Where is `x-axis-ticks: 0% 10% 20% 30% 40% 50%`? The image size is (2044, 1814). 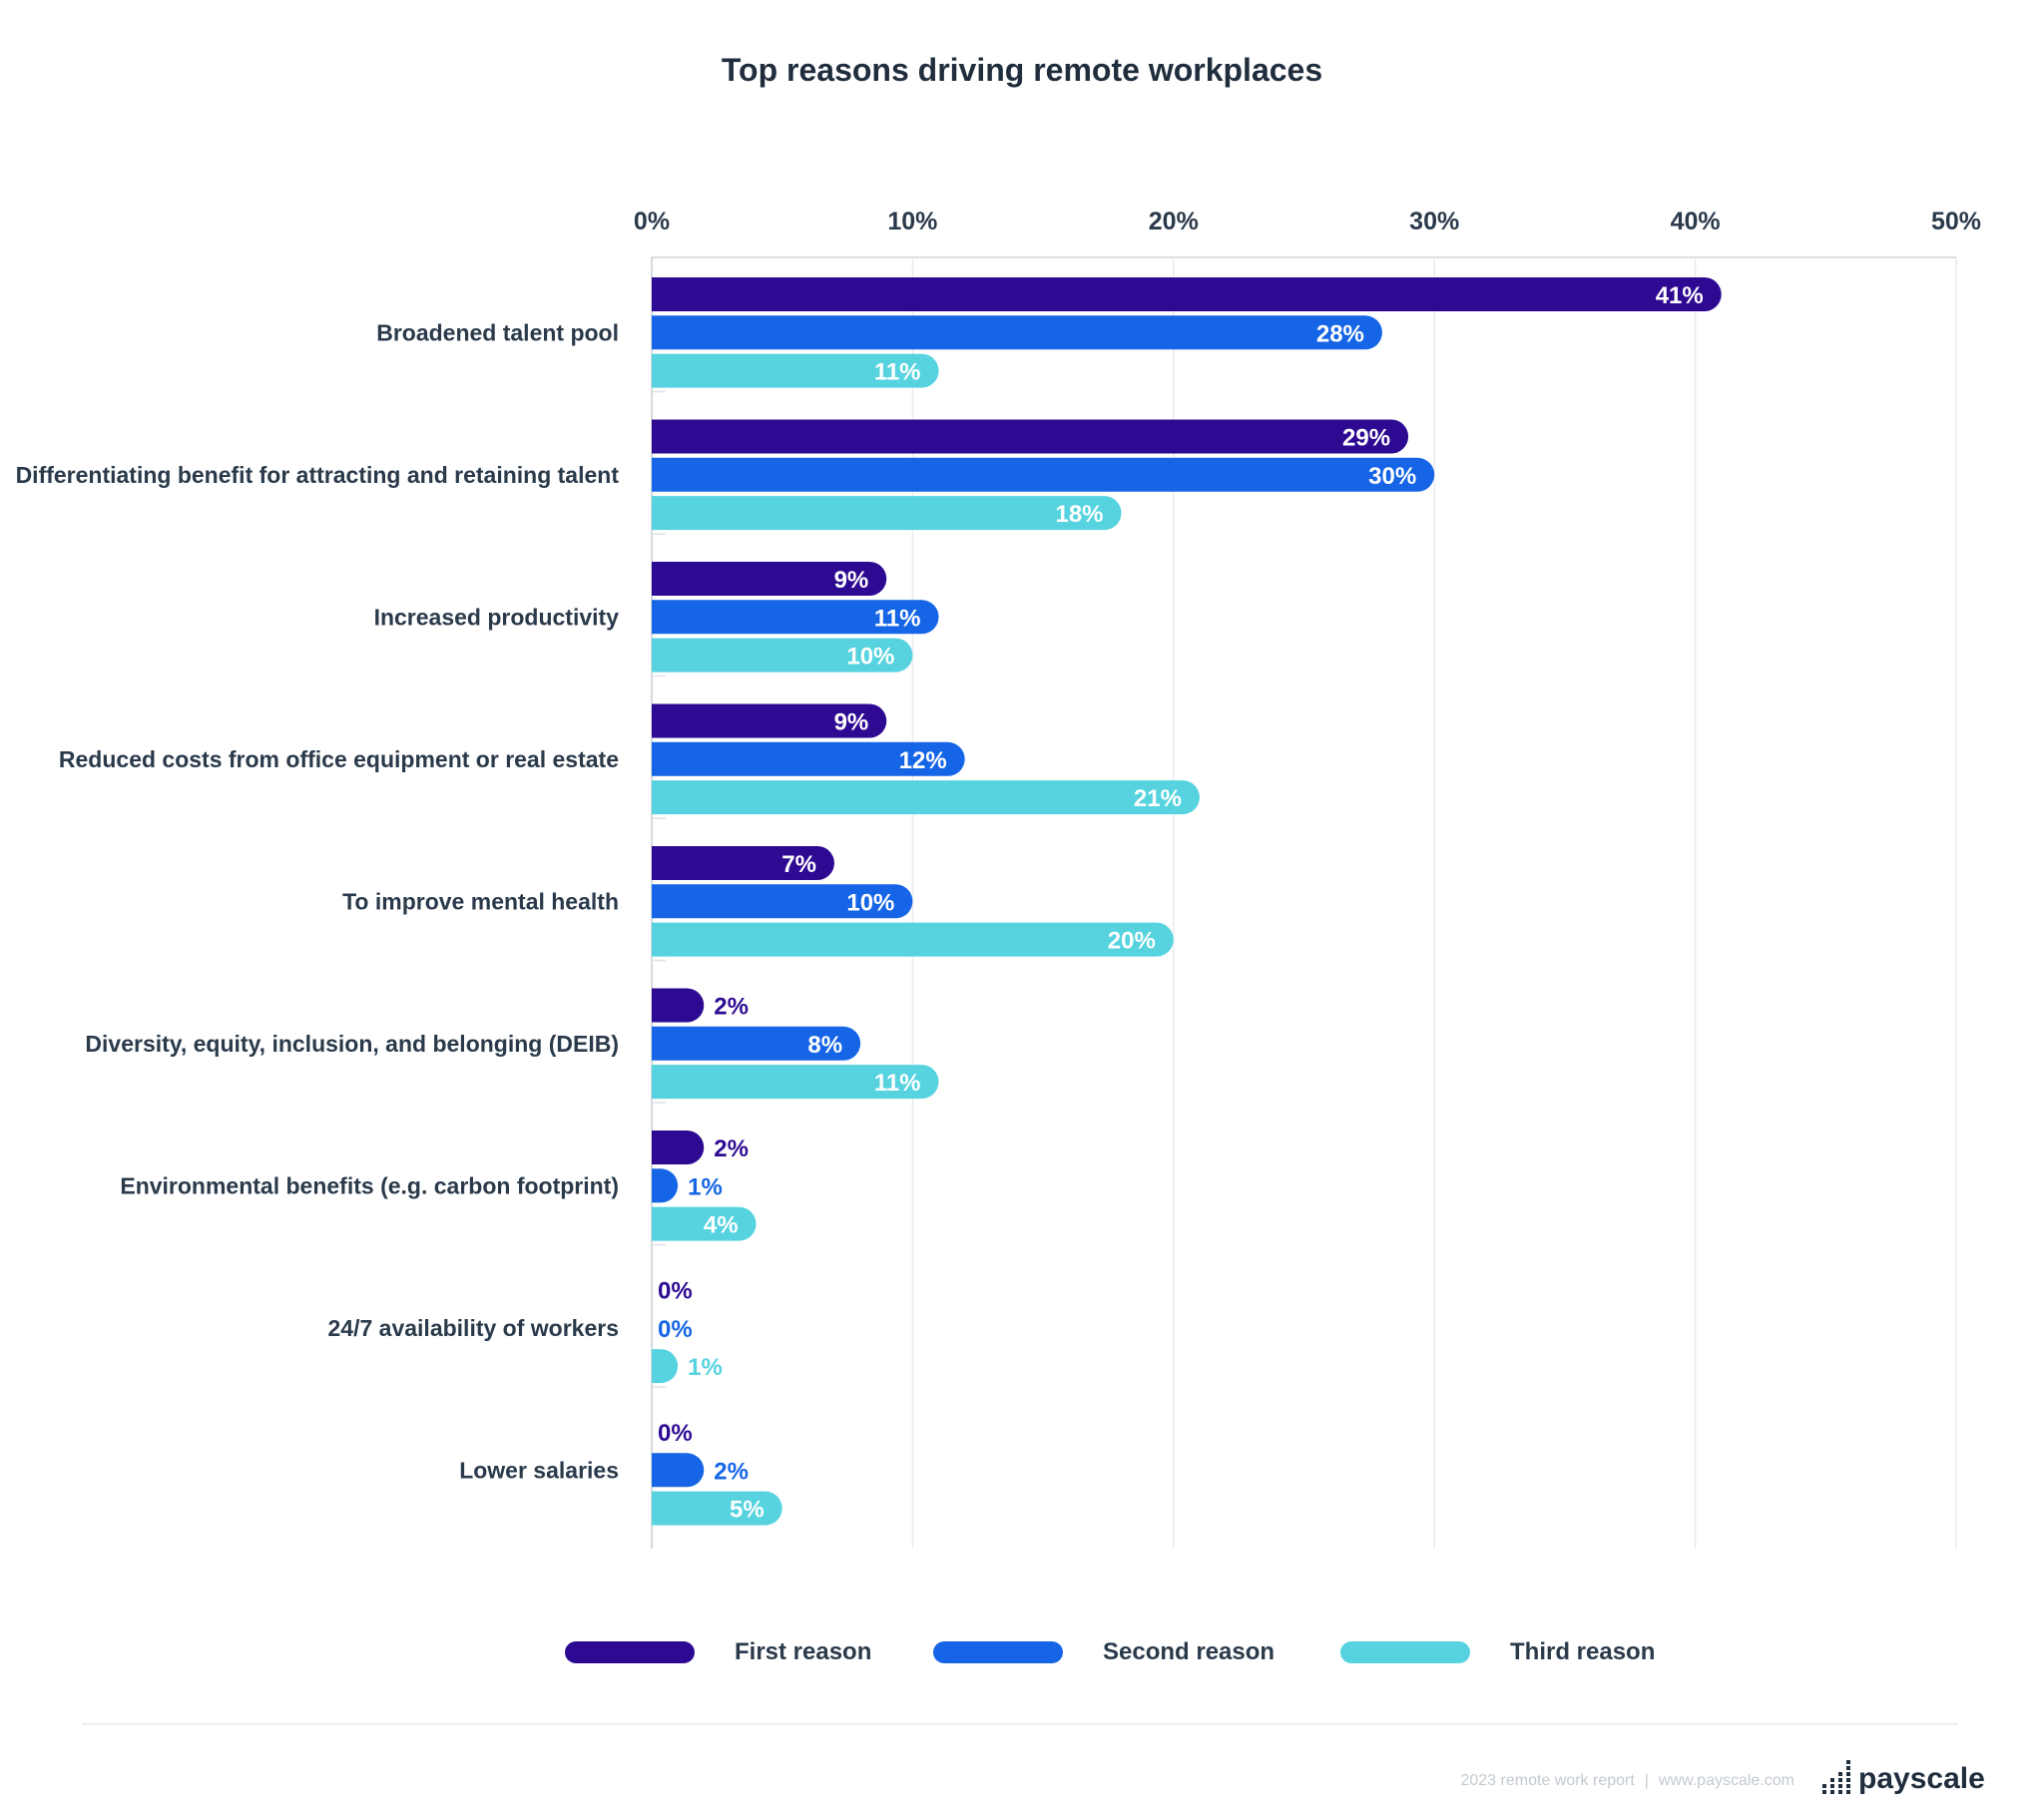
x-axis-ticks: 0% 10% 20% 30% 40% 50% is located at coordinates (1307, 222).